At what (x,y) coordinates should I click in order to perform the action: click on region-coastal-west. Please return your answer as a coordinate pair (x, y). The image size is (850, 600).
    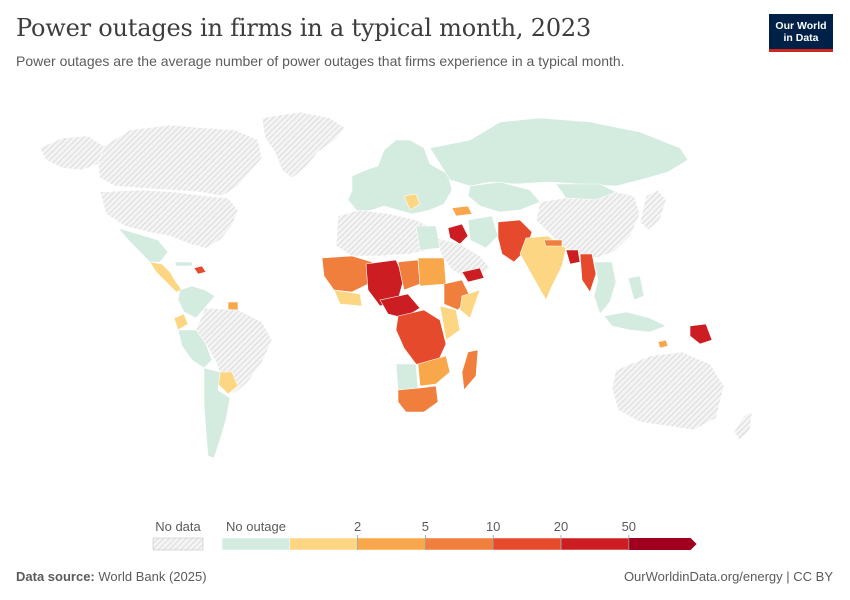
    Looking at the image, I should click on (348, 298).